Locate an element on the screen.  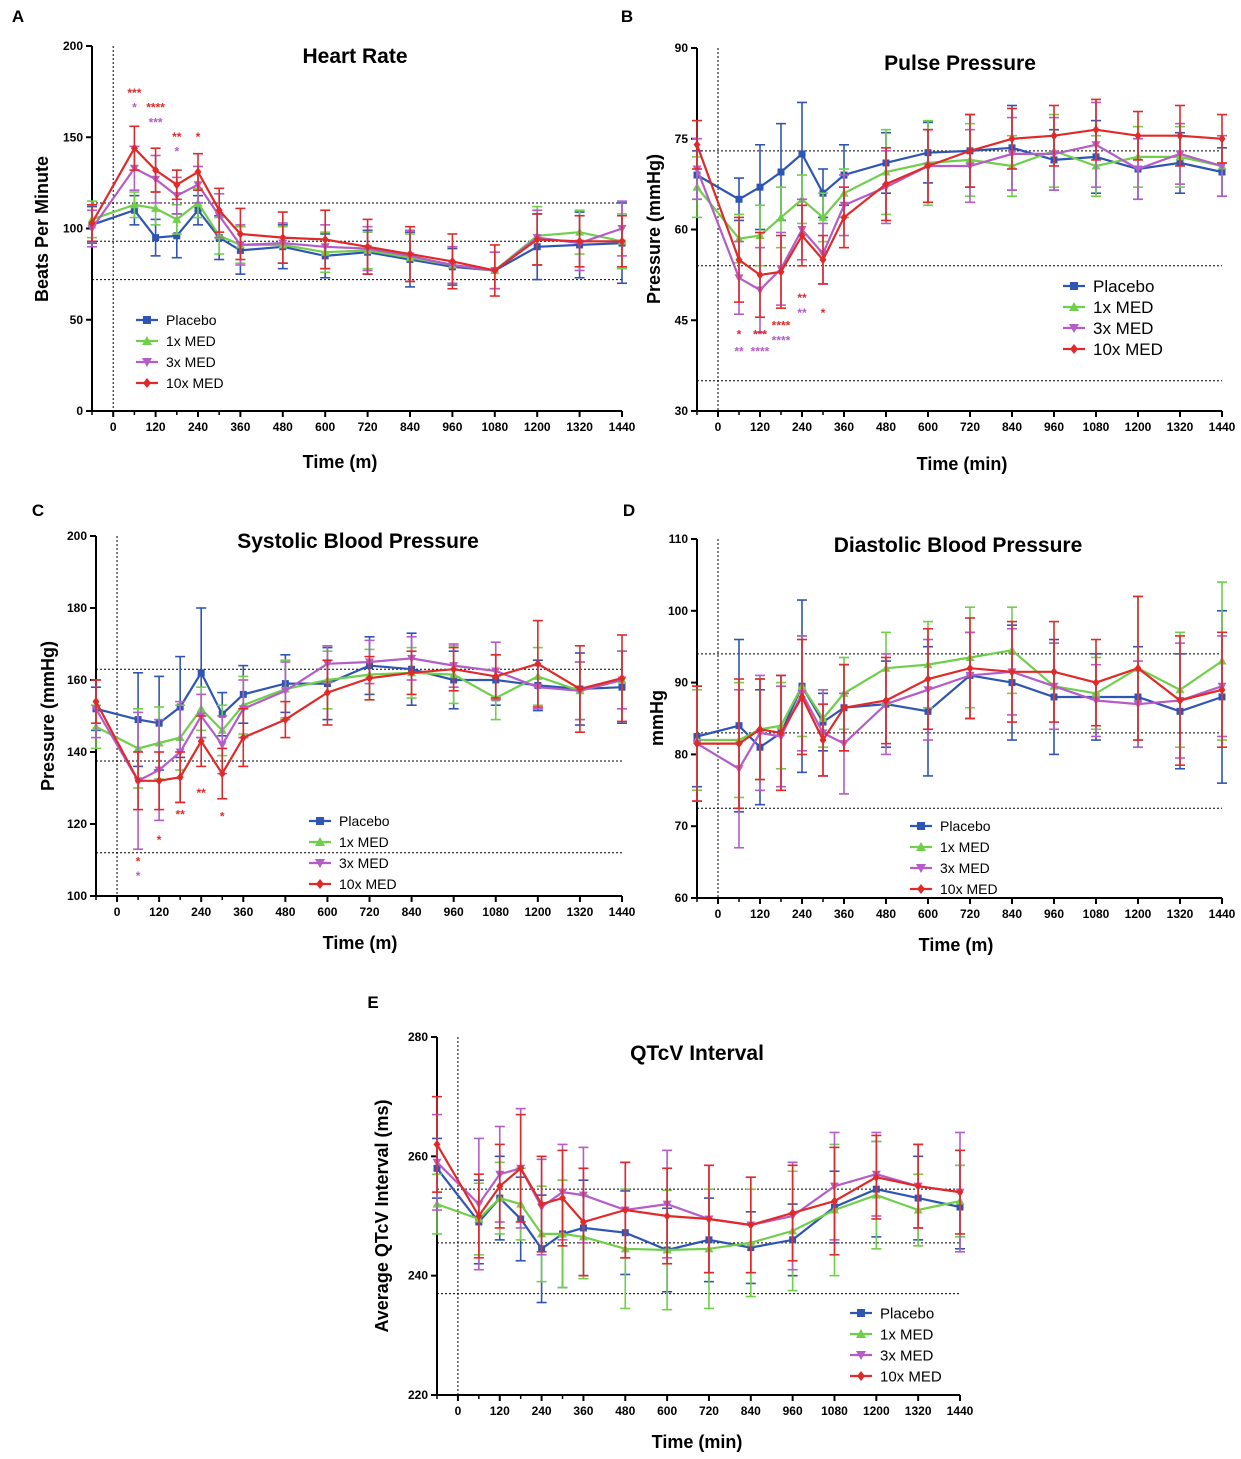
panel-label: E is located at coordinates (372, 1002).